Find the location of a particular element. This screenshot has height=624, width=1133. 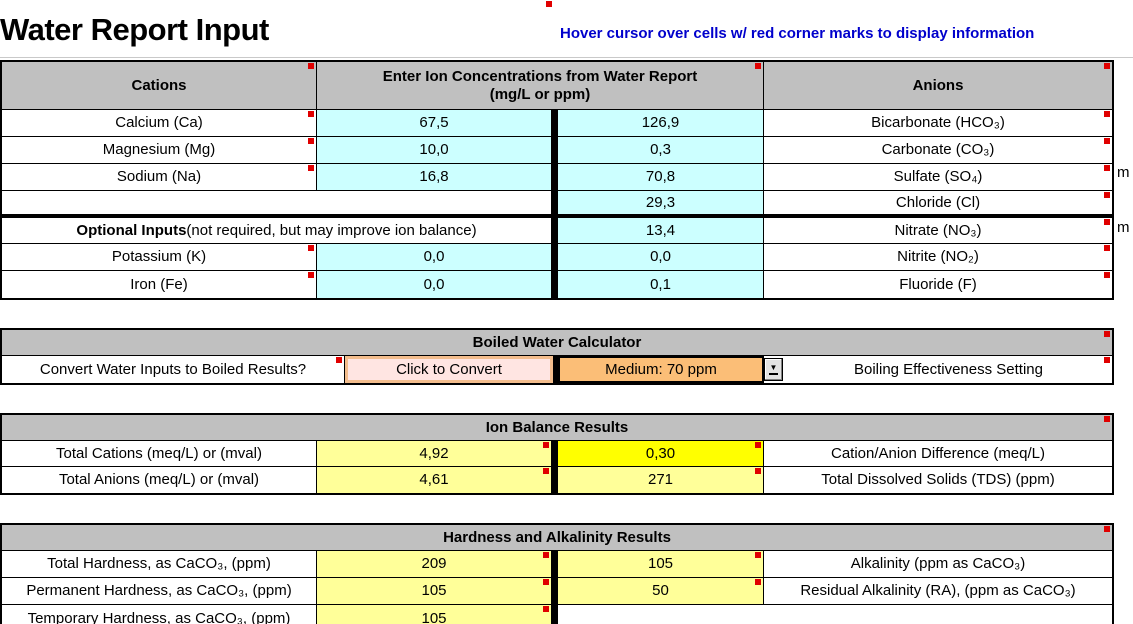

chevron-down-icon: ▼ is located at coordinates (773, 367).